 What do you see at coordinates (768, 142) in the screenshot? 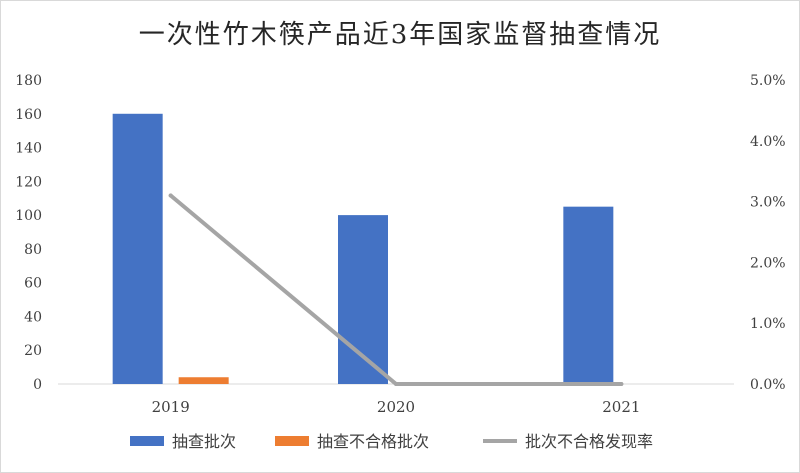
I see `y-right-tick-label: 4.0%` at bounding box center [768, 142].